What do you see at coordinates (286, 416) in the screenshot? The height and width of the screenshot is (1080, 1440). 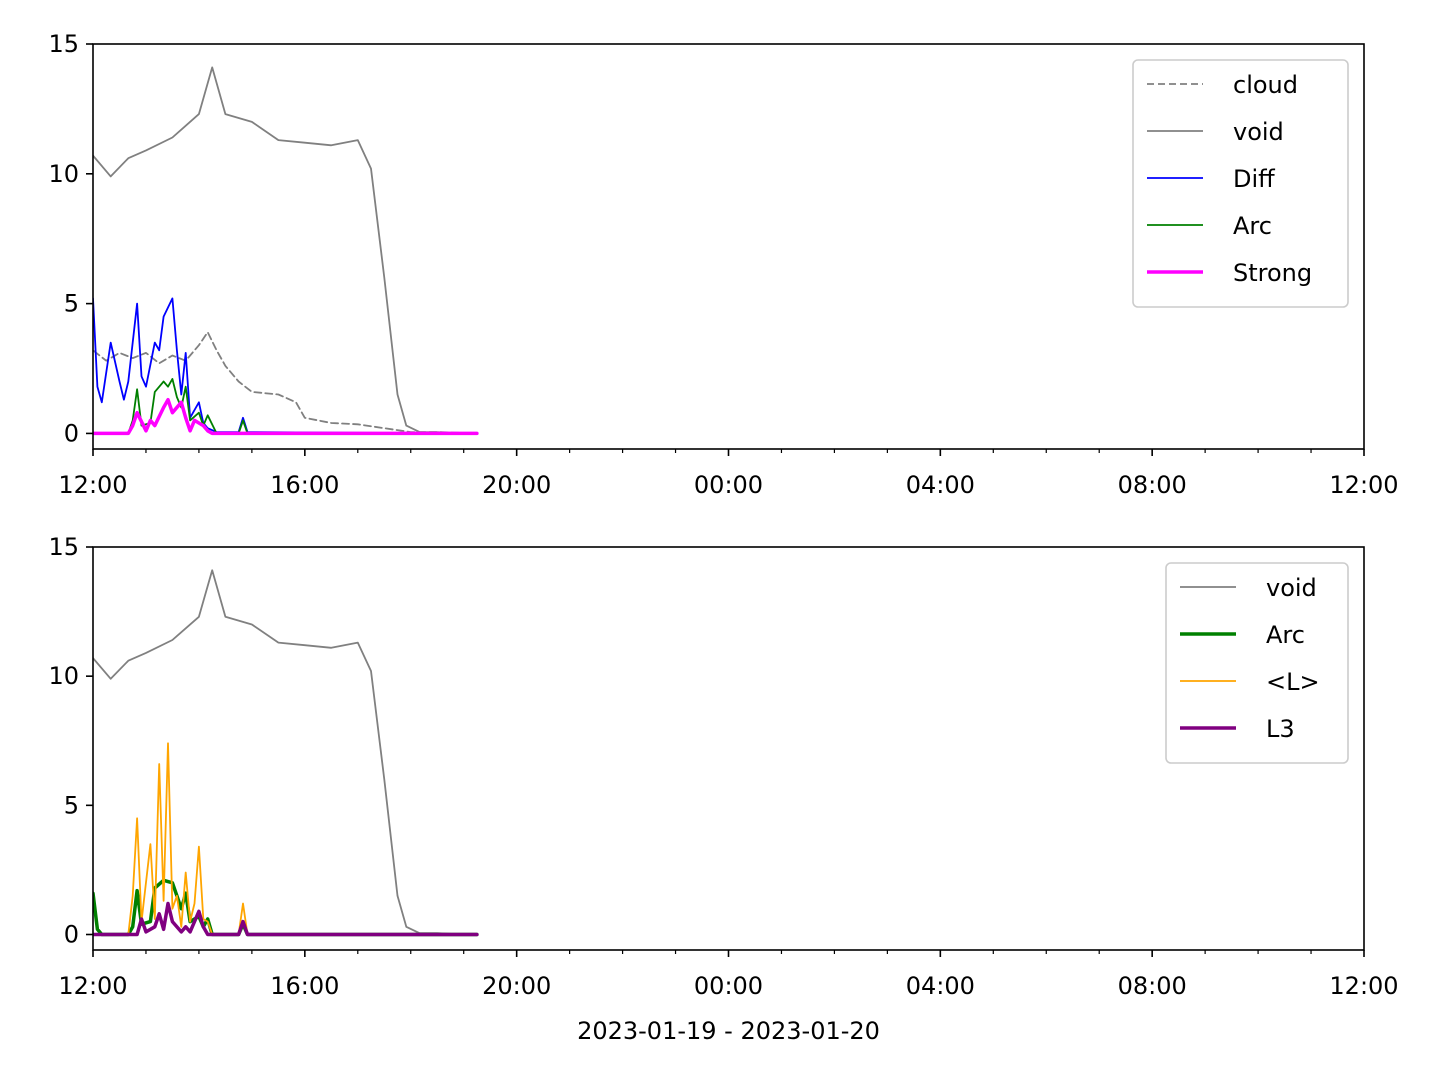 I see `series-line-strong` at bounding box center [286, 416].